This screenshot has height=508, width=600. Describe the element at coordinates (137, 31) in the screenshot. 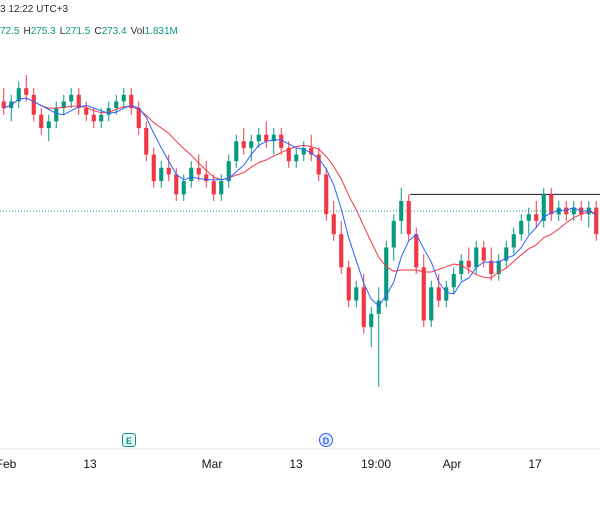

I see `ohlc-key: Vol` at that location.